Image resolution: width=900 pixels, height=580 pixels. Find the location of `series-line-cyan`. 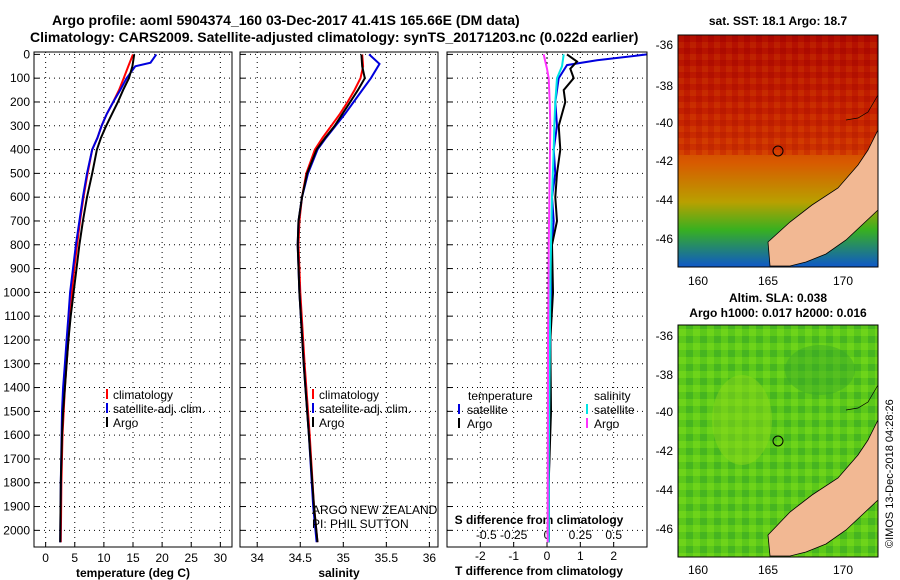

series-line-cyan is located at coordinates (556, 298).